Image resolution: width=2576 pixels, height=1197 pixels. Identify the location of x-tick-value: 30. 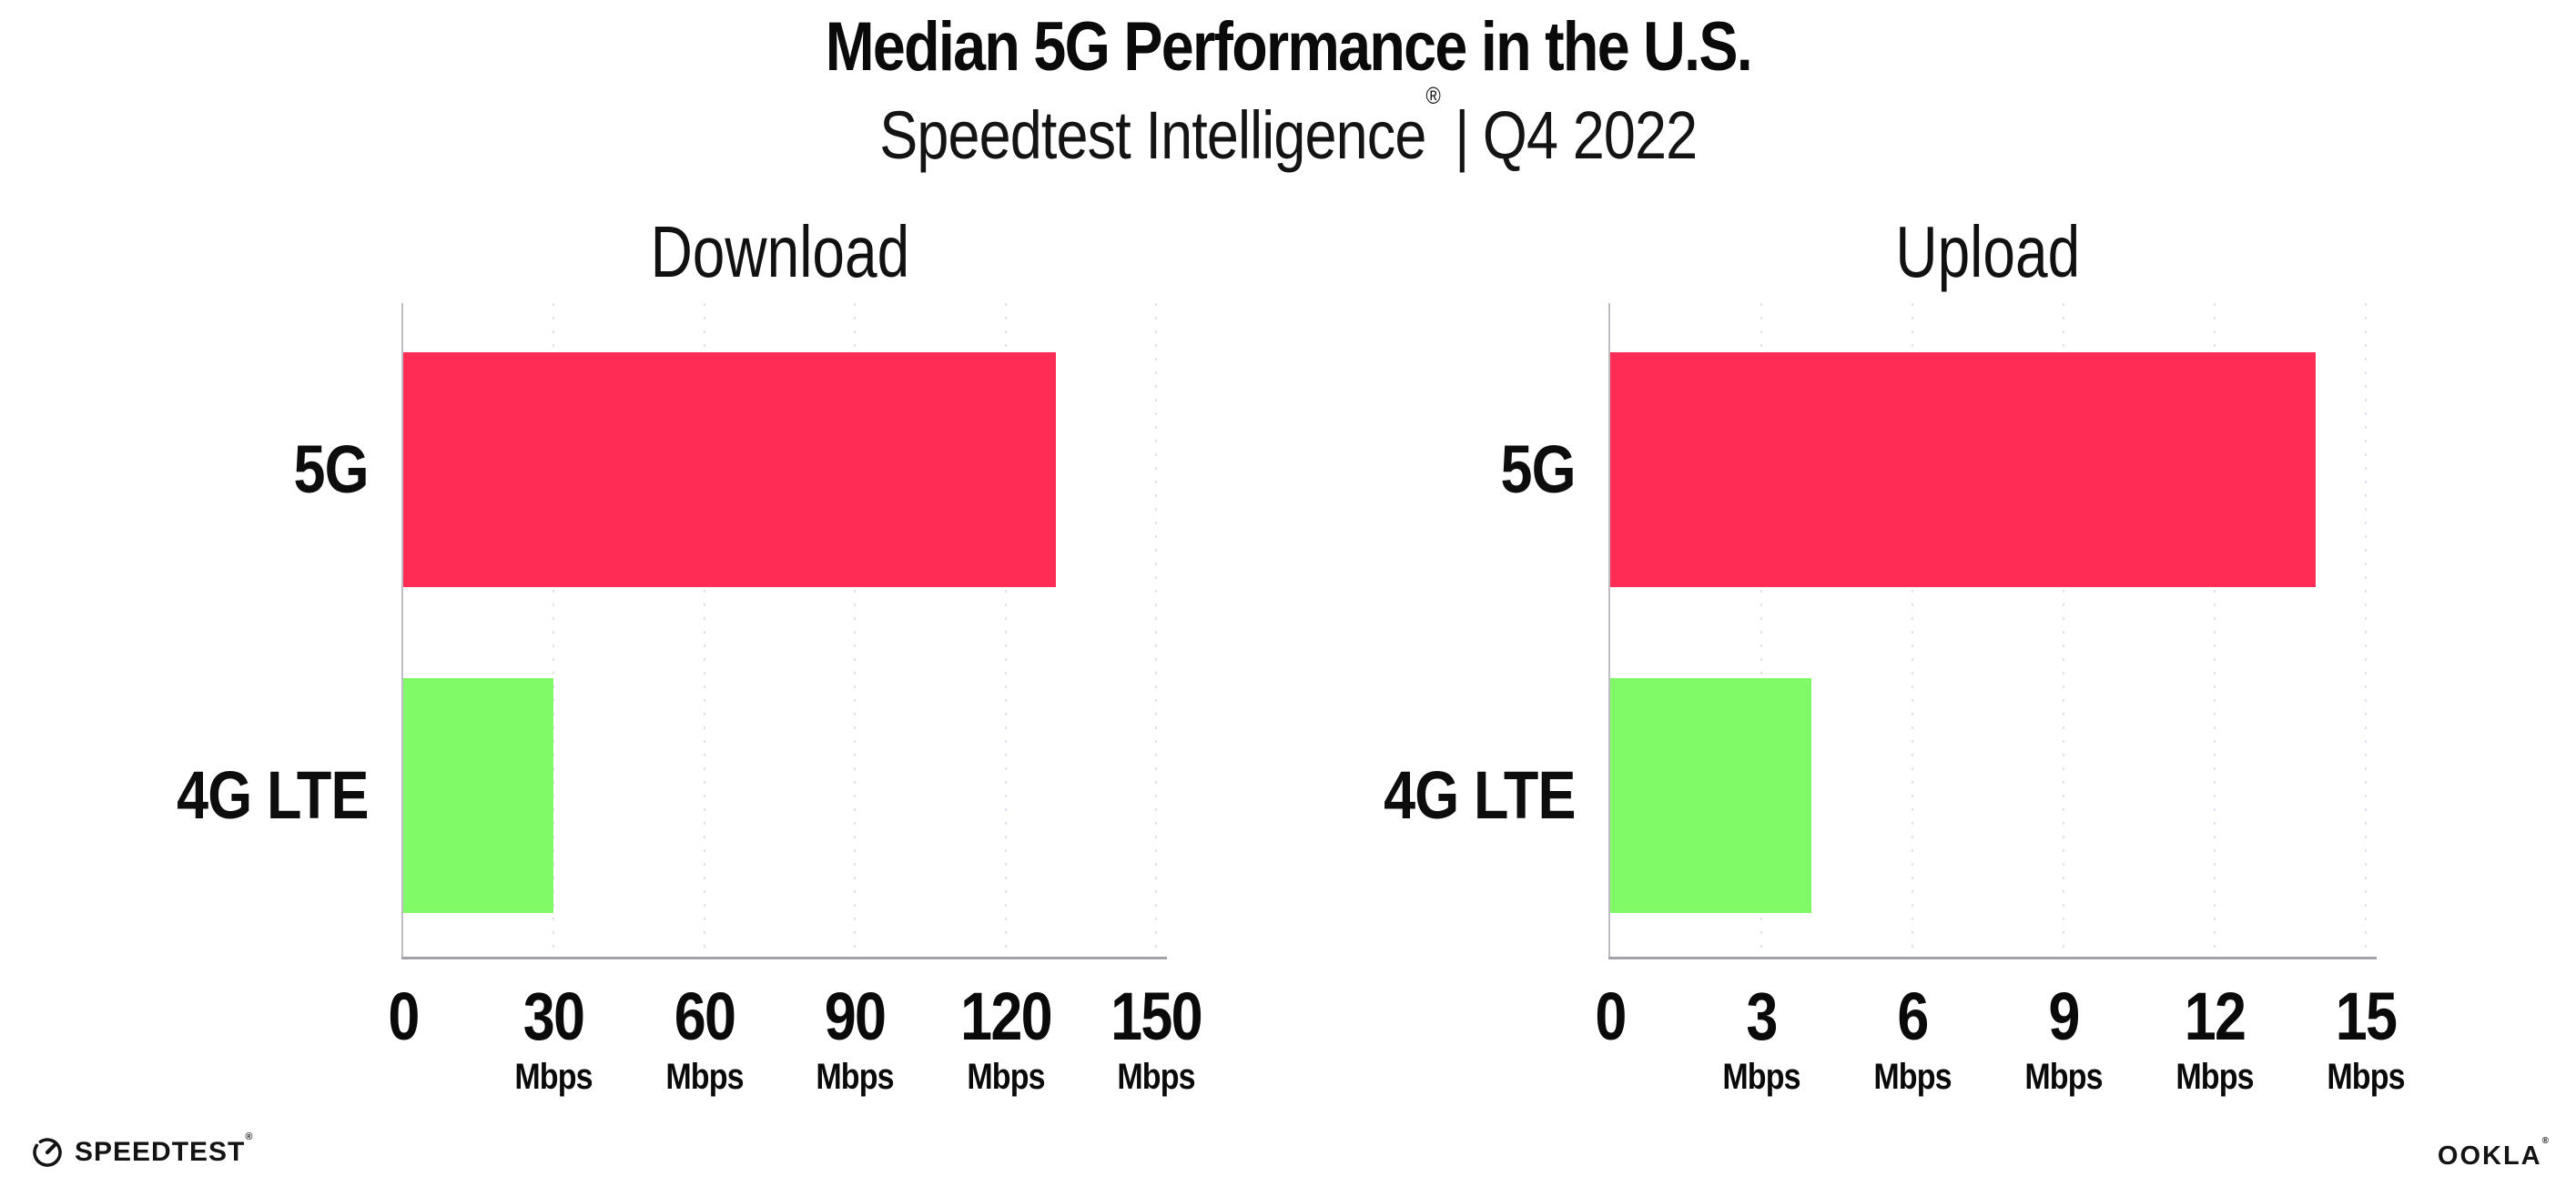
(554, 1017).